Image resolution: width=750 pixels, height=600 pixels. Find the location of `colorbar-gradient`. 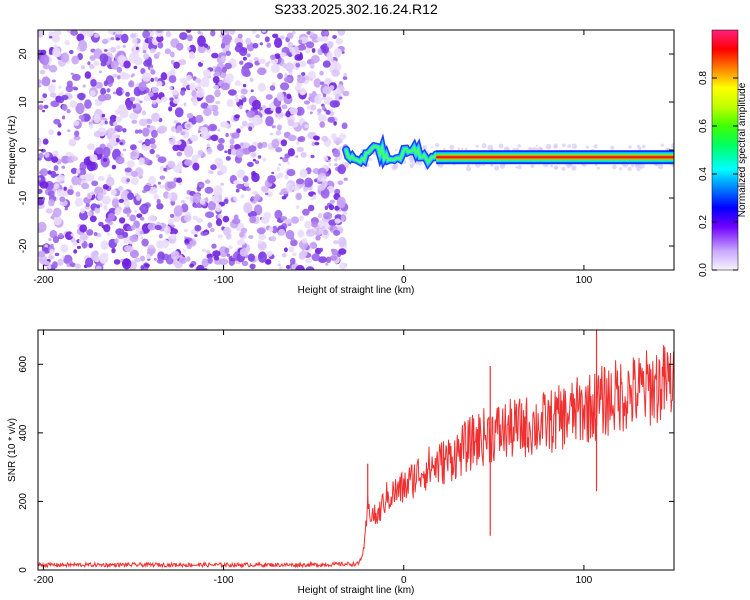

colorbar-gradient is located at coordinates (725, 150).